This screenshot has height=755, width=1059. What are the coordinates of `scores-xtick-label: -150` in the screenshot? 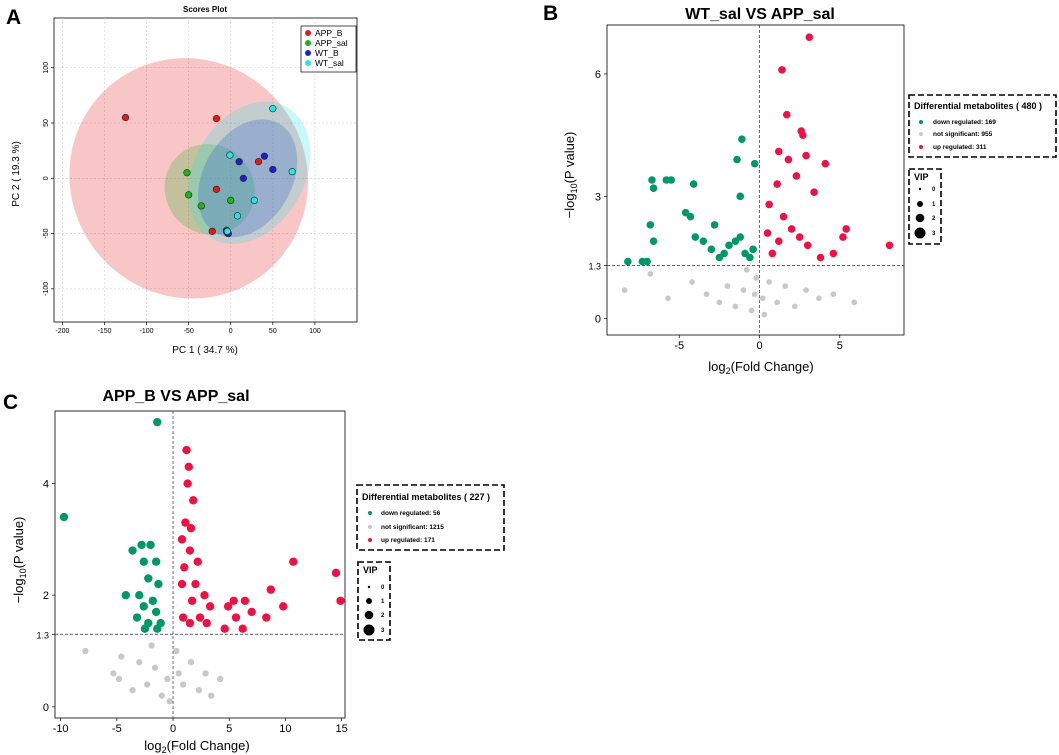 It's located at (104, 331).